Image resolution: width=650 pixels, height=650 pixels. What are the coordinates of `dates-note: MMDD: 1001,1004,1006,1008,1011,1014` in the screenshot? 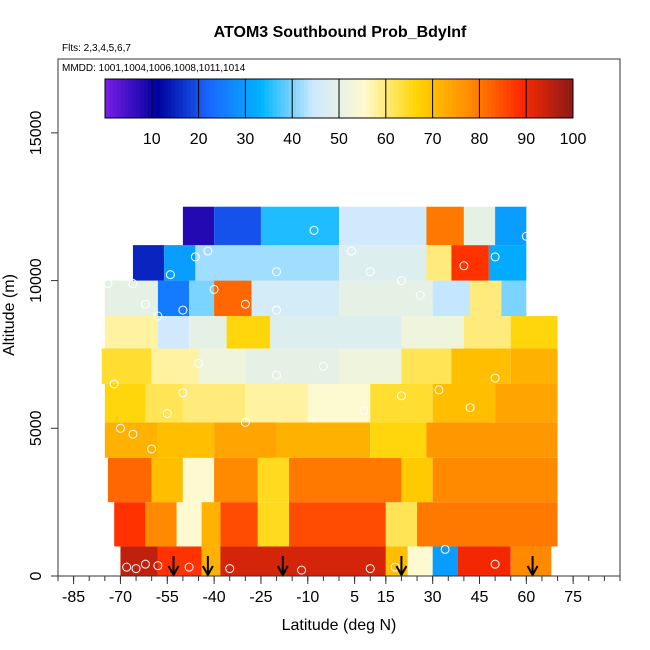 It's located at (154, 68).